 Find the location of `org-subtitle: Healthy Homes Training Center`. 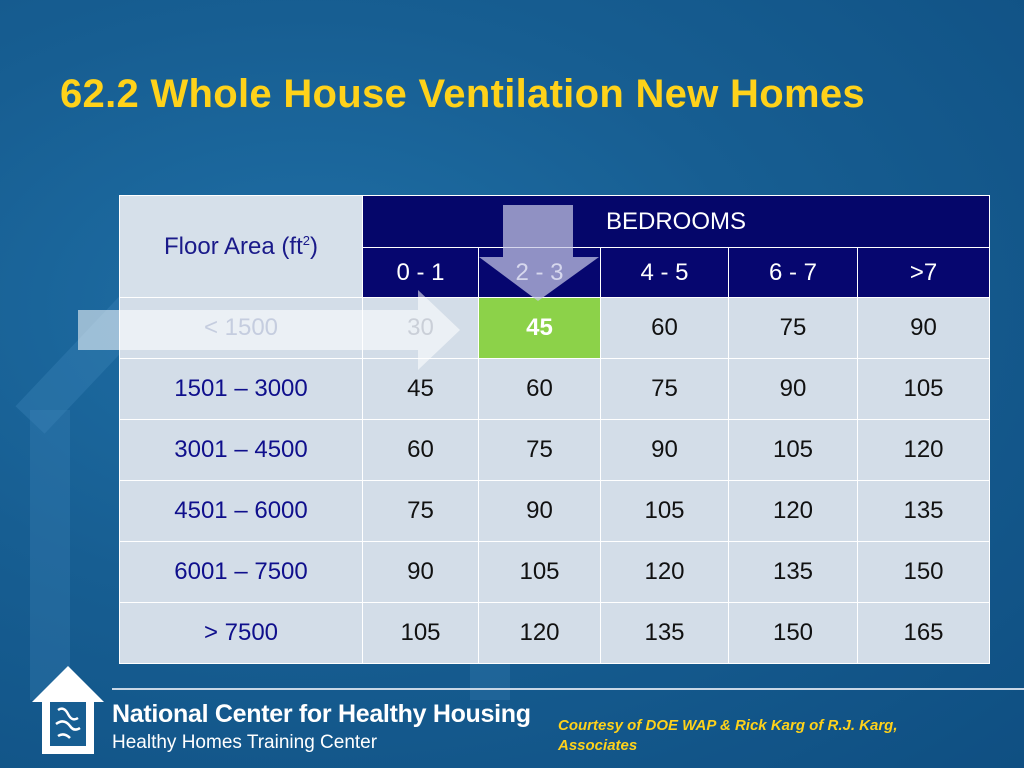

org-subtitle: Healthy Homes Training Center is located at coordinates (245, 742).